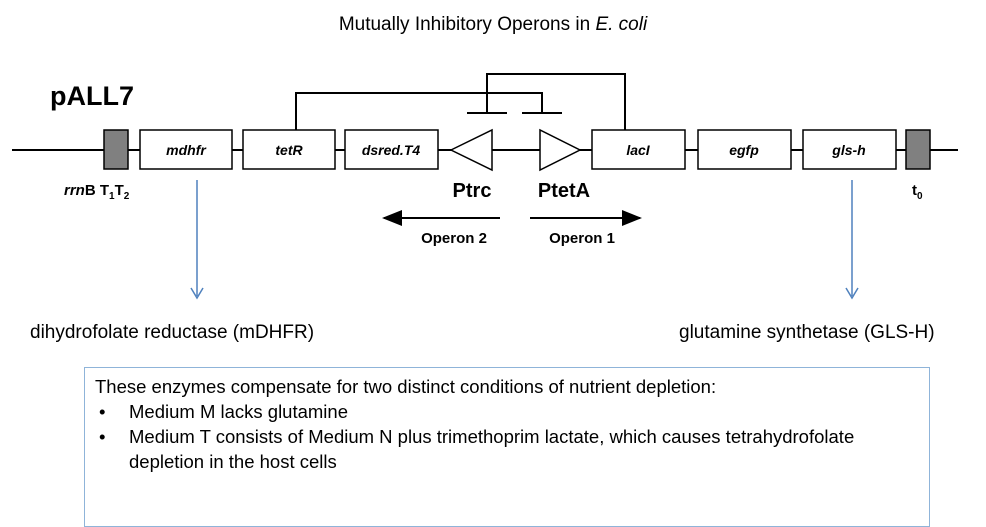 Image resolution: width=986 pixels, height=527 pixels. Describe the element at coordinates (471, 150) in the screenshot. I see `ptrc-promoter-arrow` at that location.